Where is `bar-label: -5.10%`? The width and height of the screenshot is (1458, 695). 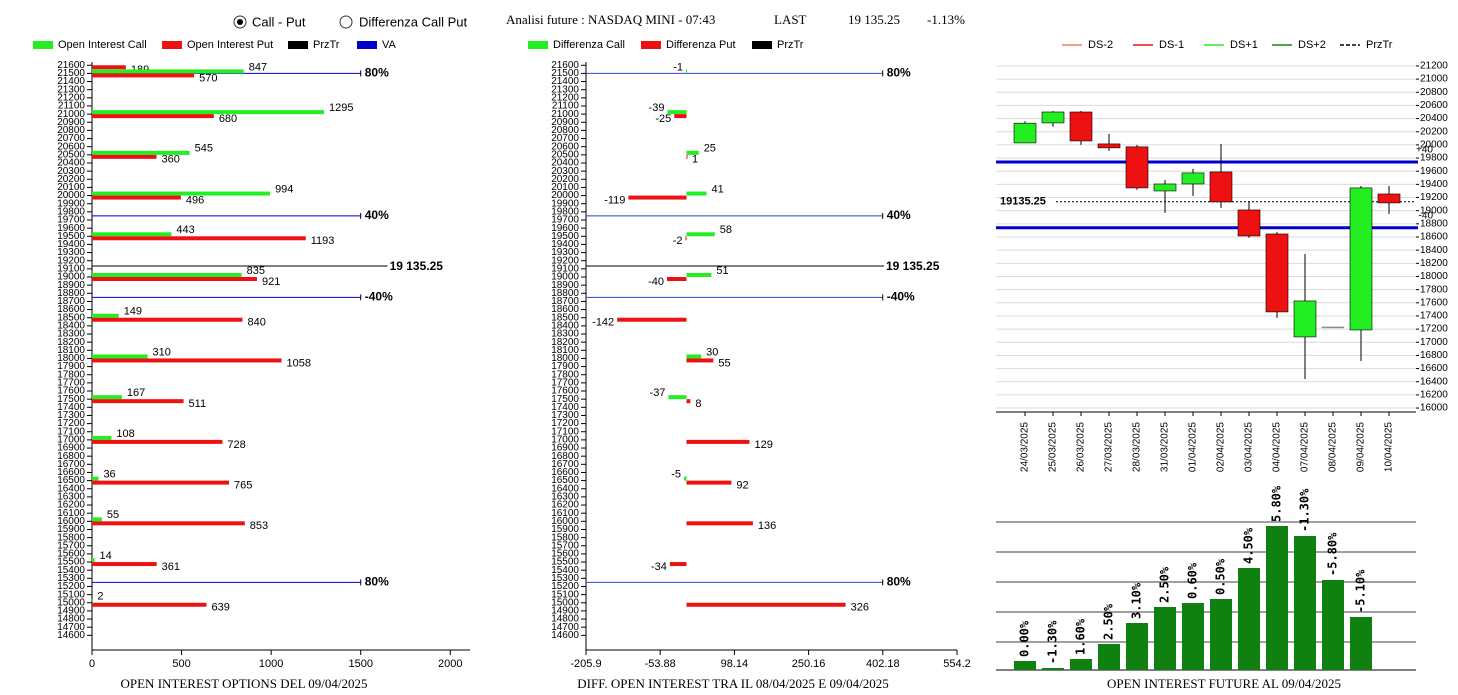 bar-label: -5.10% is located at coordinates (1361, 591).